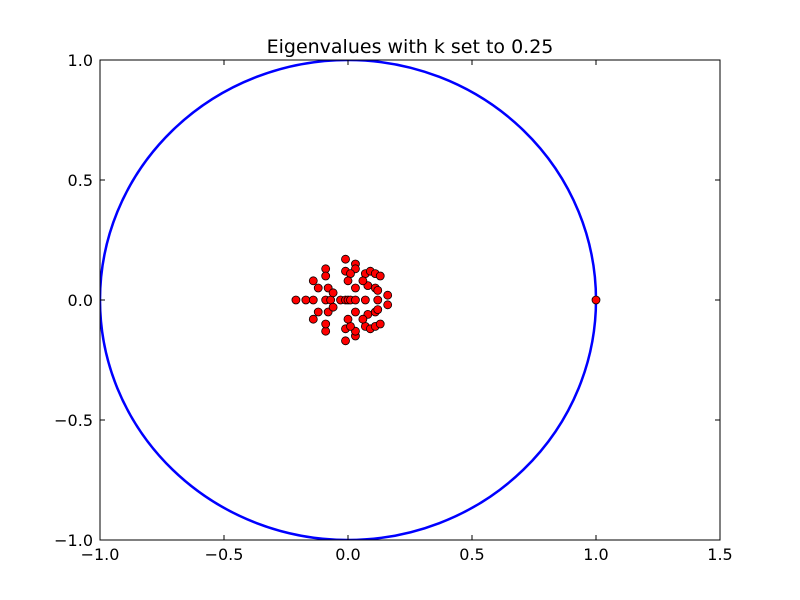 This screenshot has width=800, height=600. What do you see at coordinates (471, 554) in the screenshot?
I see `x-tick-label: 0.5` at bounding box center [471, 554].